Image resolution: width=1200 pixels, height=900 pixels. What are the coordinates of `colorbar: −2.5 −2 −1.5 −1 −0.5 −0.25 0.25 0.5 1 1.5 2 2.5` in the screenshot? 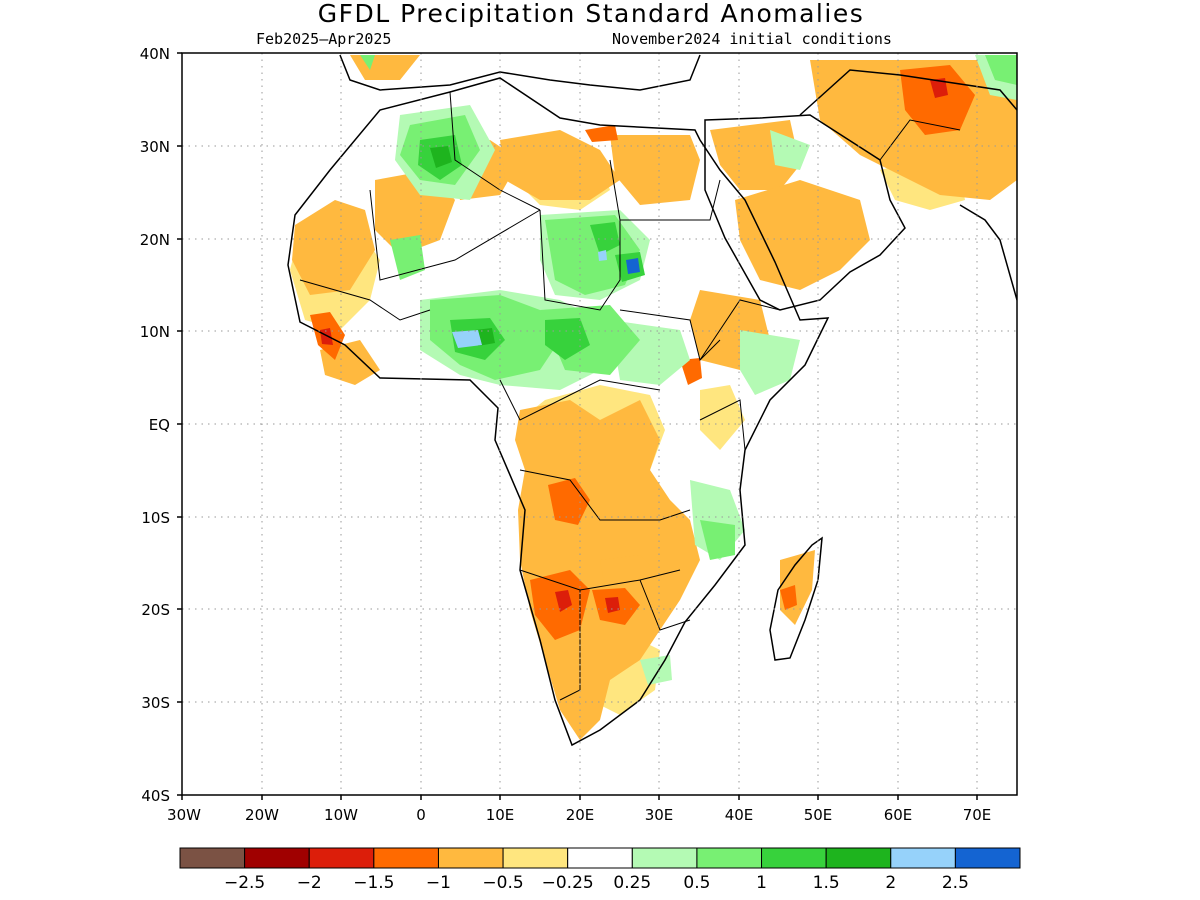 It's located at (600, 870).